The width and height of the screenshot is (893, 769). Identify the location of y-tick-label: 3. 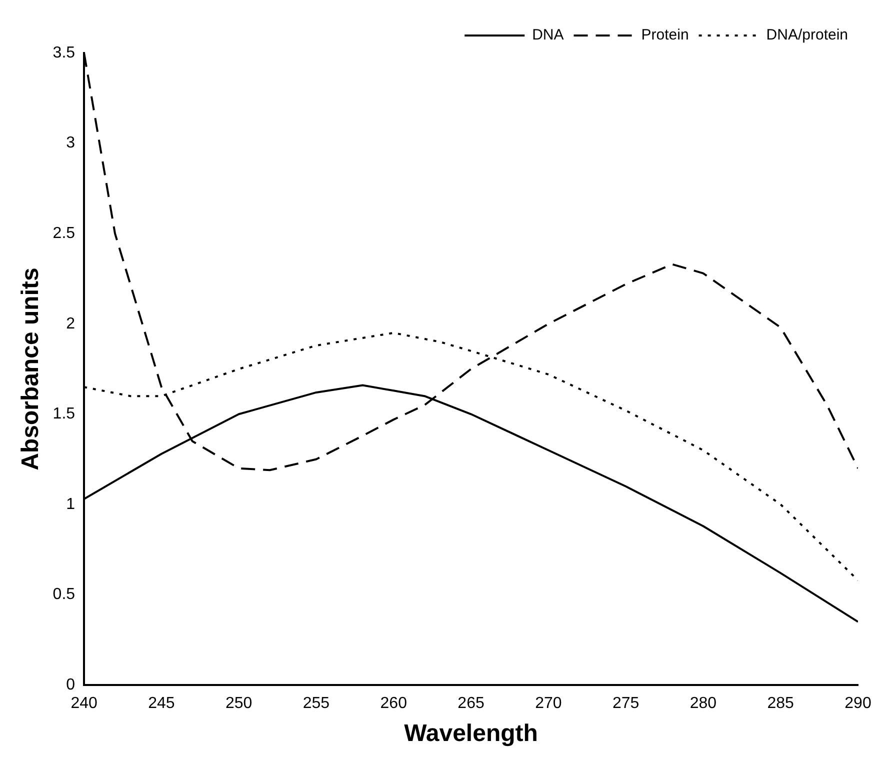
(71, 143).